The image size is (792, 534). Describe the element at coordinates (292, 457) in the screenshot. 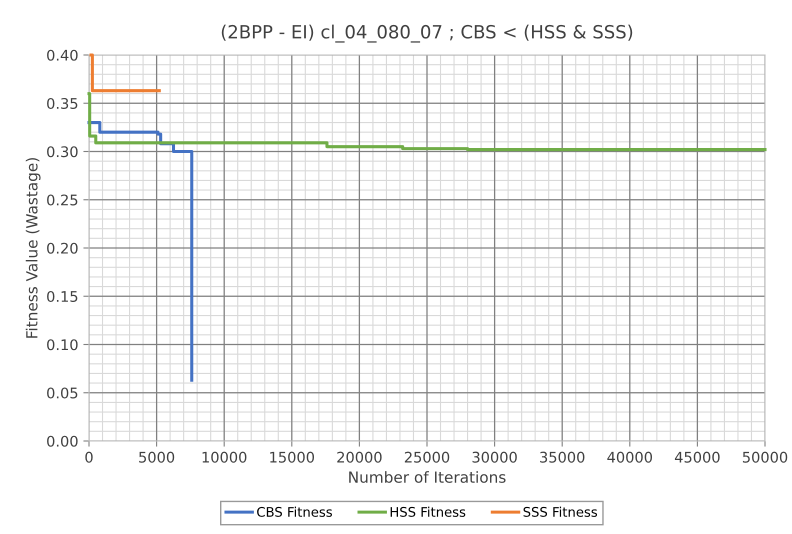

I see `x-tick-label: 15000` at that location.